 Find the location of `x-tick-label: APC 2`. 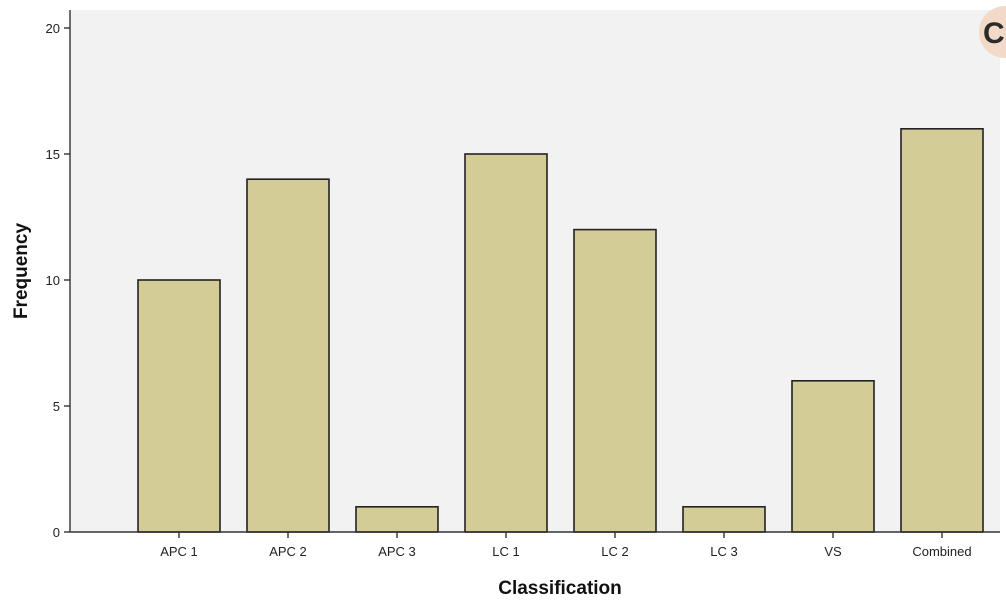

x-tick-label: APC 2 is located at coordinates (288, 551).